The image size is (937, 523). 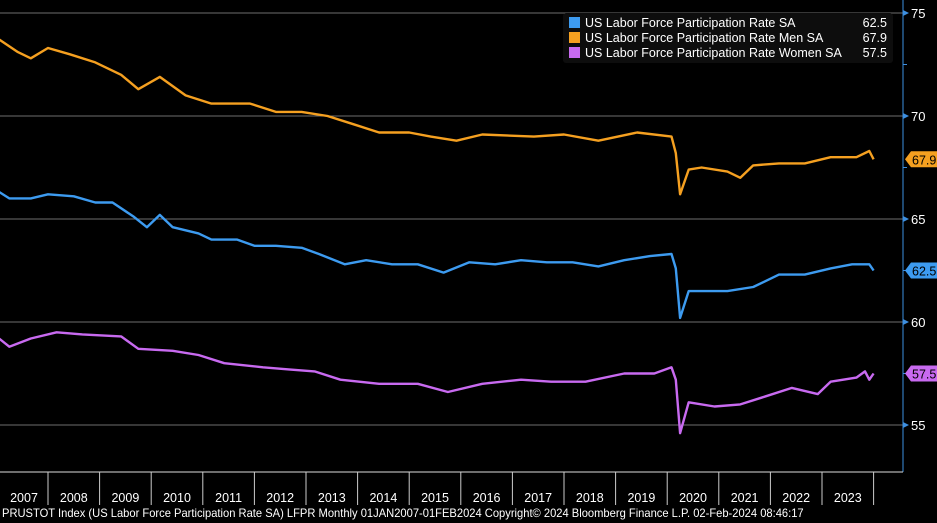 I want to click on x-tick-label: 2011, so click(x=228, y=498).